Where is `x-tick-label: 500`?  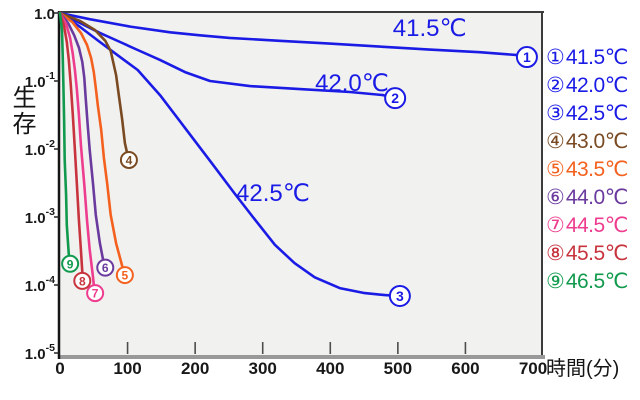 x-tick-label: 500 is located at coordinates (398, 368).